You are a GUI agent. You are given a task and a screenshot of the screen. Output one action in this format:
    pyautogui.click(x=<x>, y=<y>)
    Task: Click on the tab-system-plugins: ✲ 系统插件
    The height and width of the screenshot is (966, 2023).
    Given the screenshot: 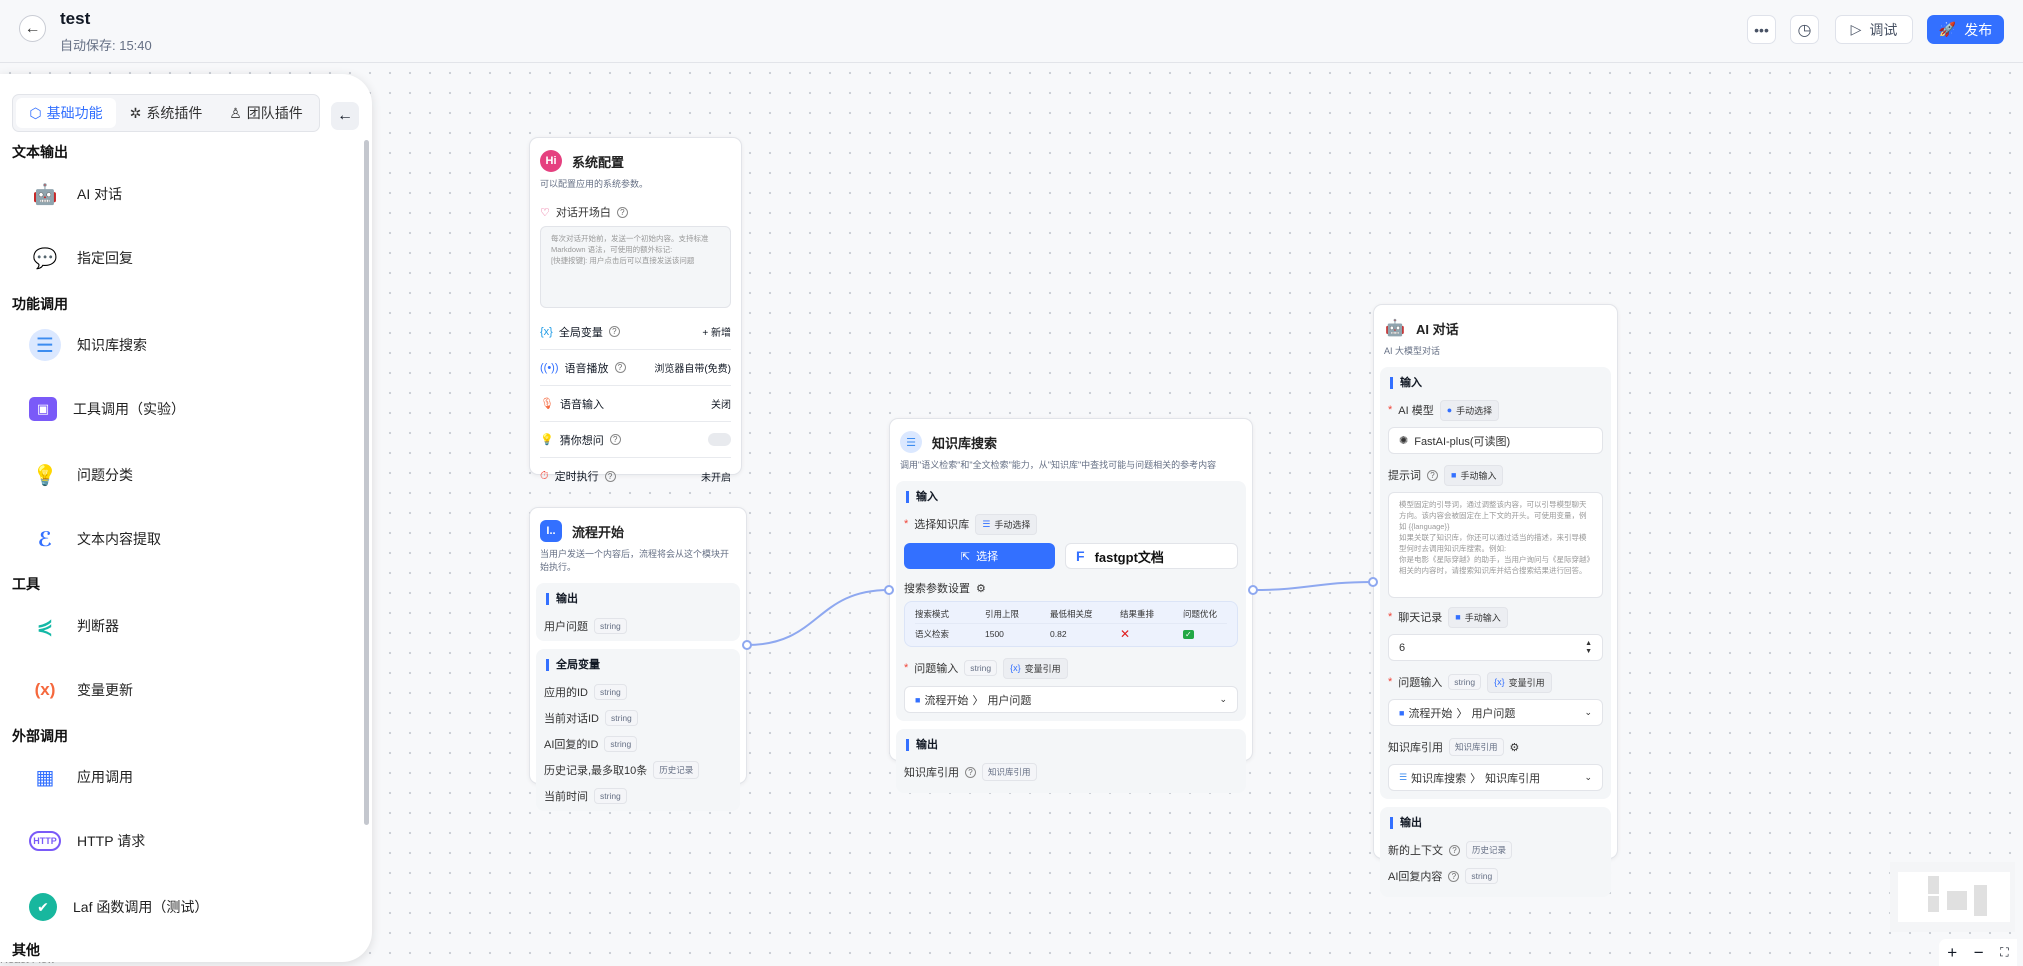 What is the action you would take?
    pyautogui.click(x=166, y=113)
    